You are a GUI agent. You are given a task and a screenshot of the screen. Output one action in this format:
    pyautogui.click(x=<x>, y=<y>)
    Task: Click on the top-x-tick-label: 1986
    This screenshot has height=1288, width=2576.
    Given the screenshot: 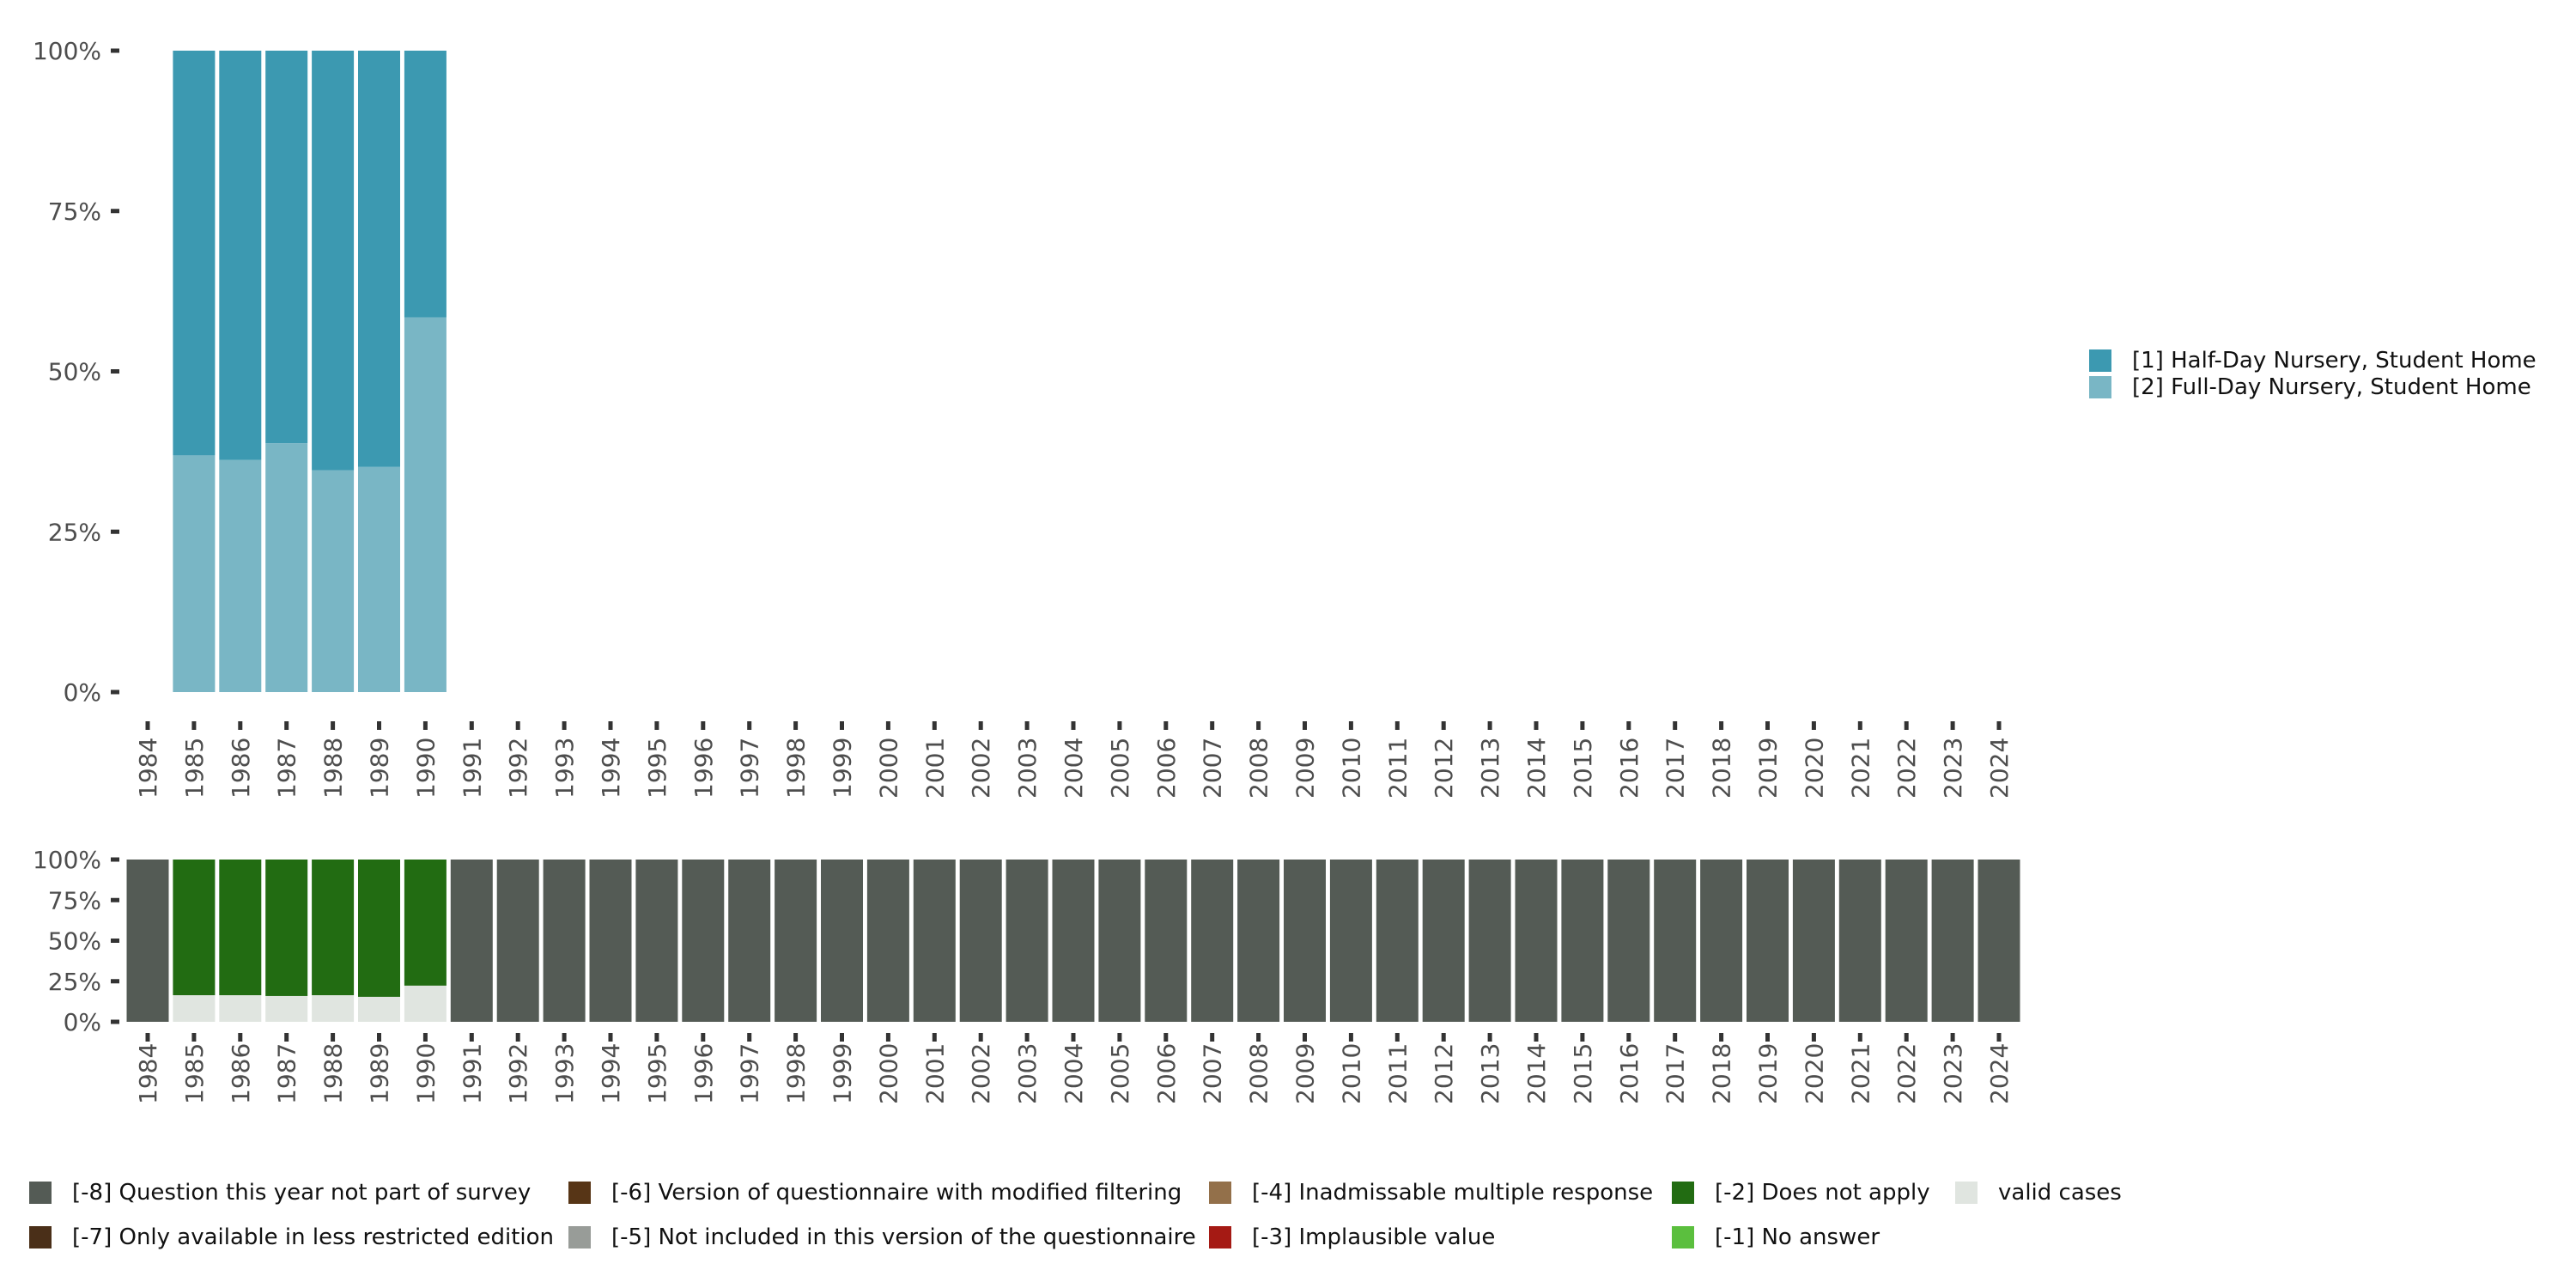 What is the action you would take?
    pyautogui.click(x=241, y=768)
    